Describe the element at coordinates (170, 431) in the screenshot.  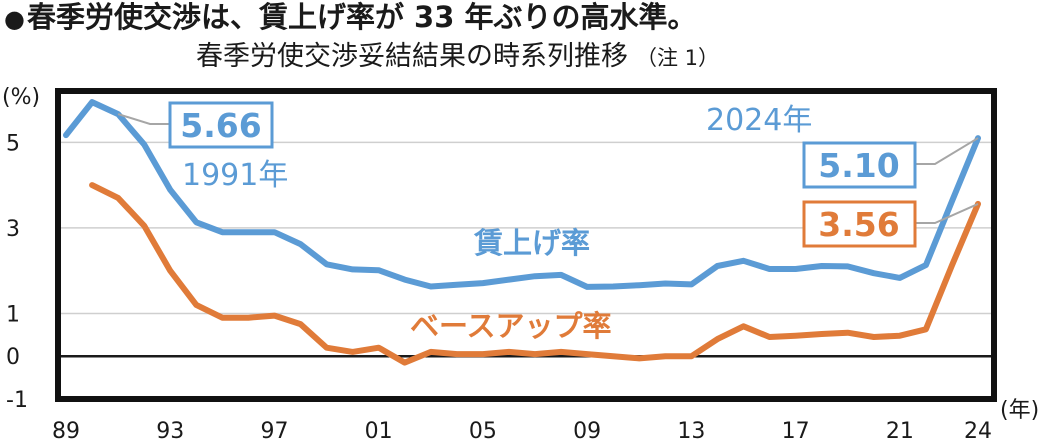
I see `x-tick-label: 93` at that location.